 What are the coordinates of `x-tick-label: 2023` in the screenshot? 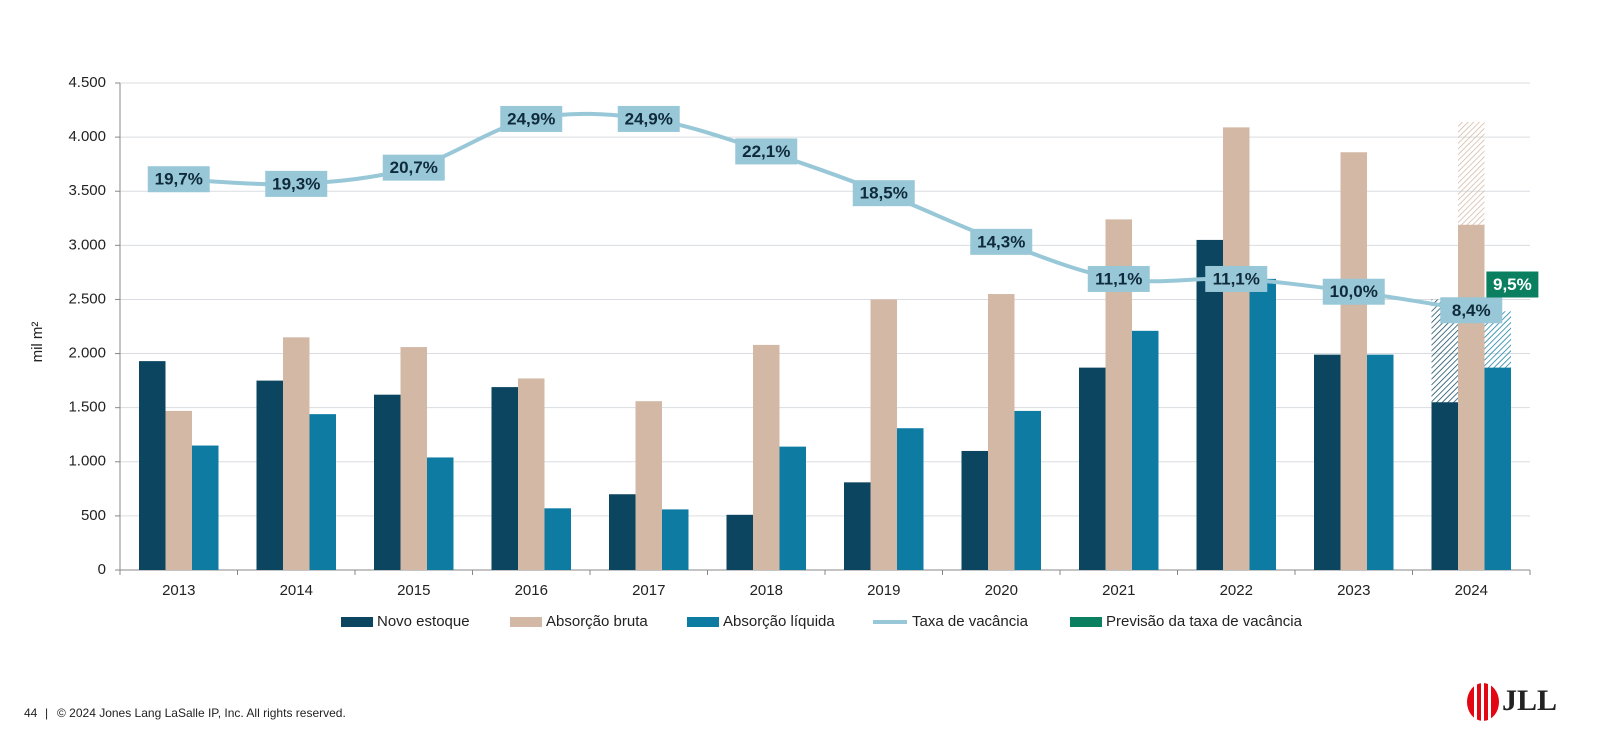 It's located at (1353, 590).